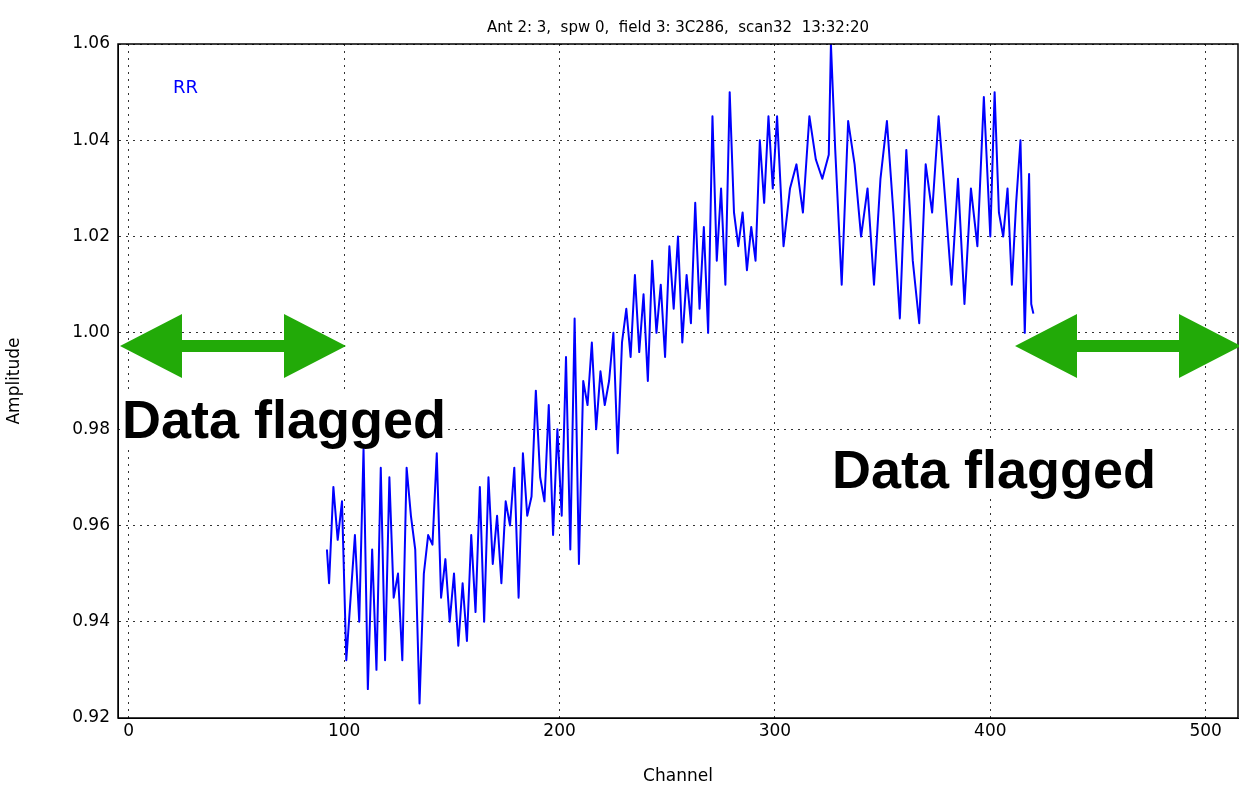 The width and height of the screenshot is (1239, 791). I want to click on x-axis-title: Channel, so click(678, 775).